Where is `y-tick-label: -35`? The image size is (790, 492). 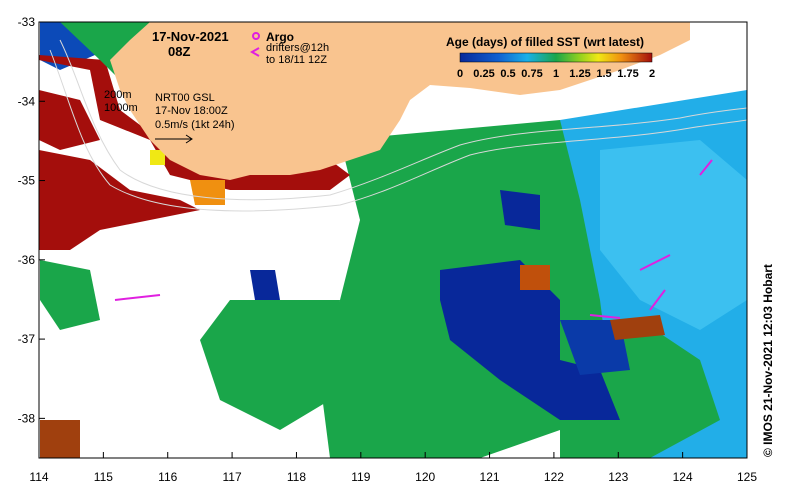 y-tick-label: -35 is located at coordinates (27, 181).